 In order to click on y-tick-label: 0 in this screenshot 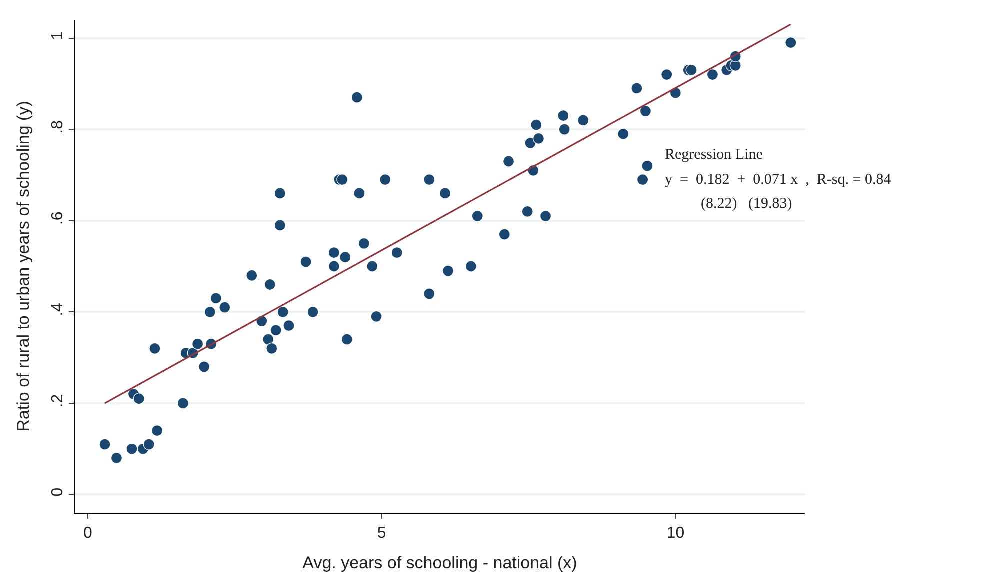, I will do `click(58, 492)`.